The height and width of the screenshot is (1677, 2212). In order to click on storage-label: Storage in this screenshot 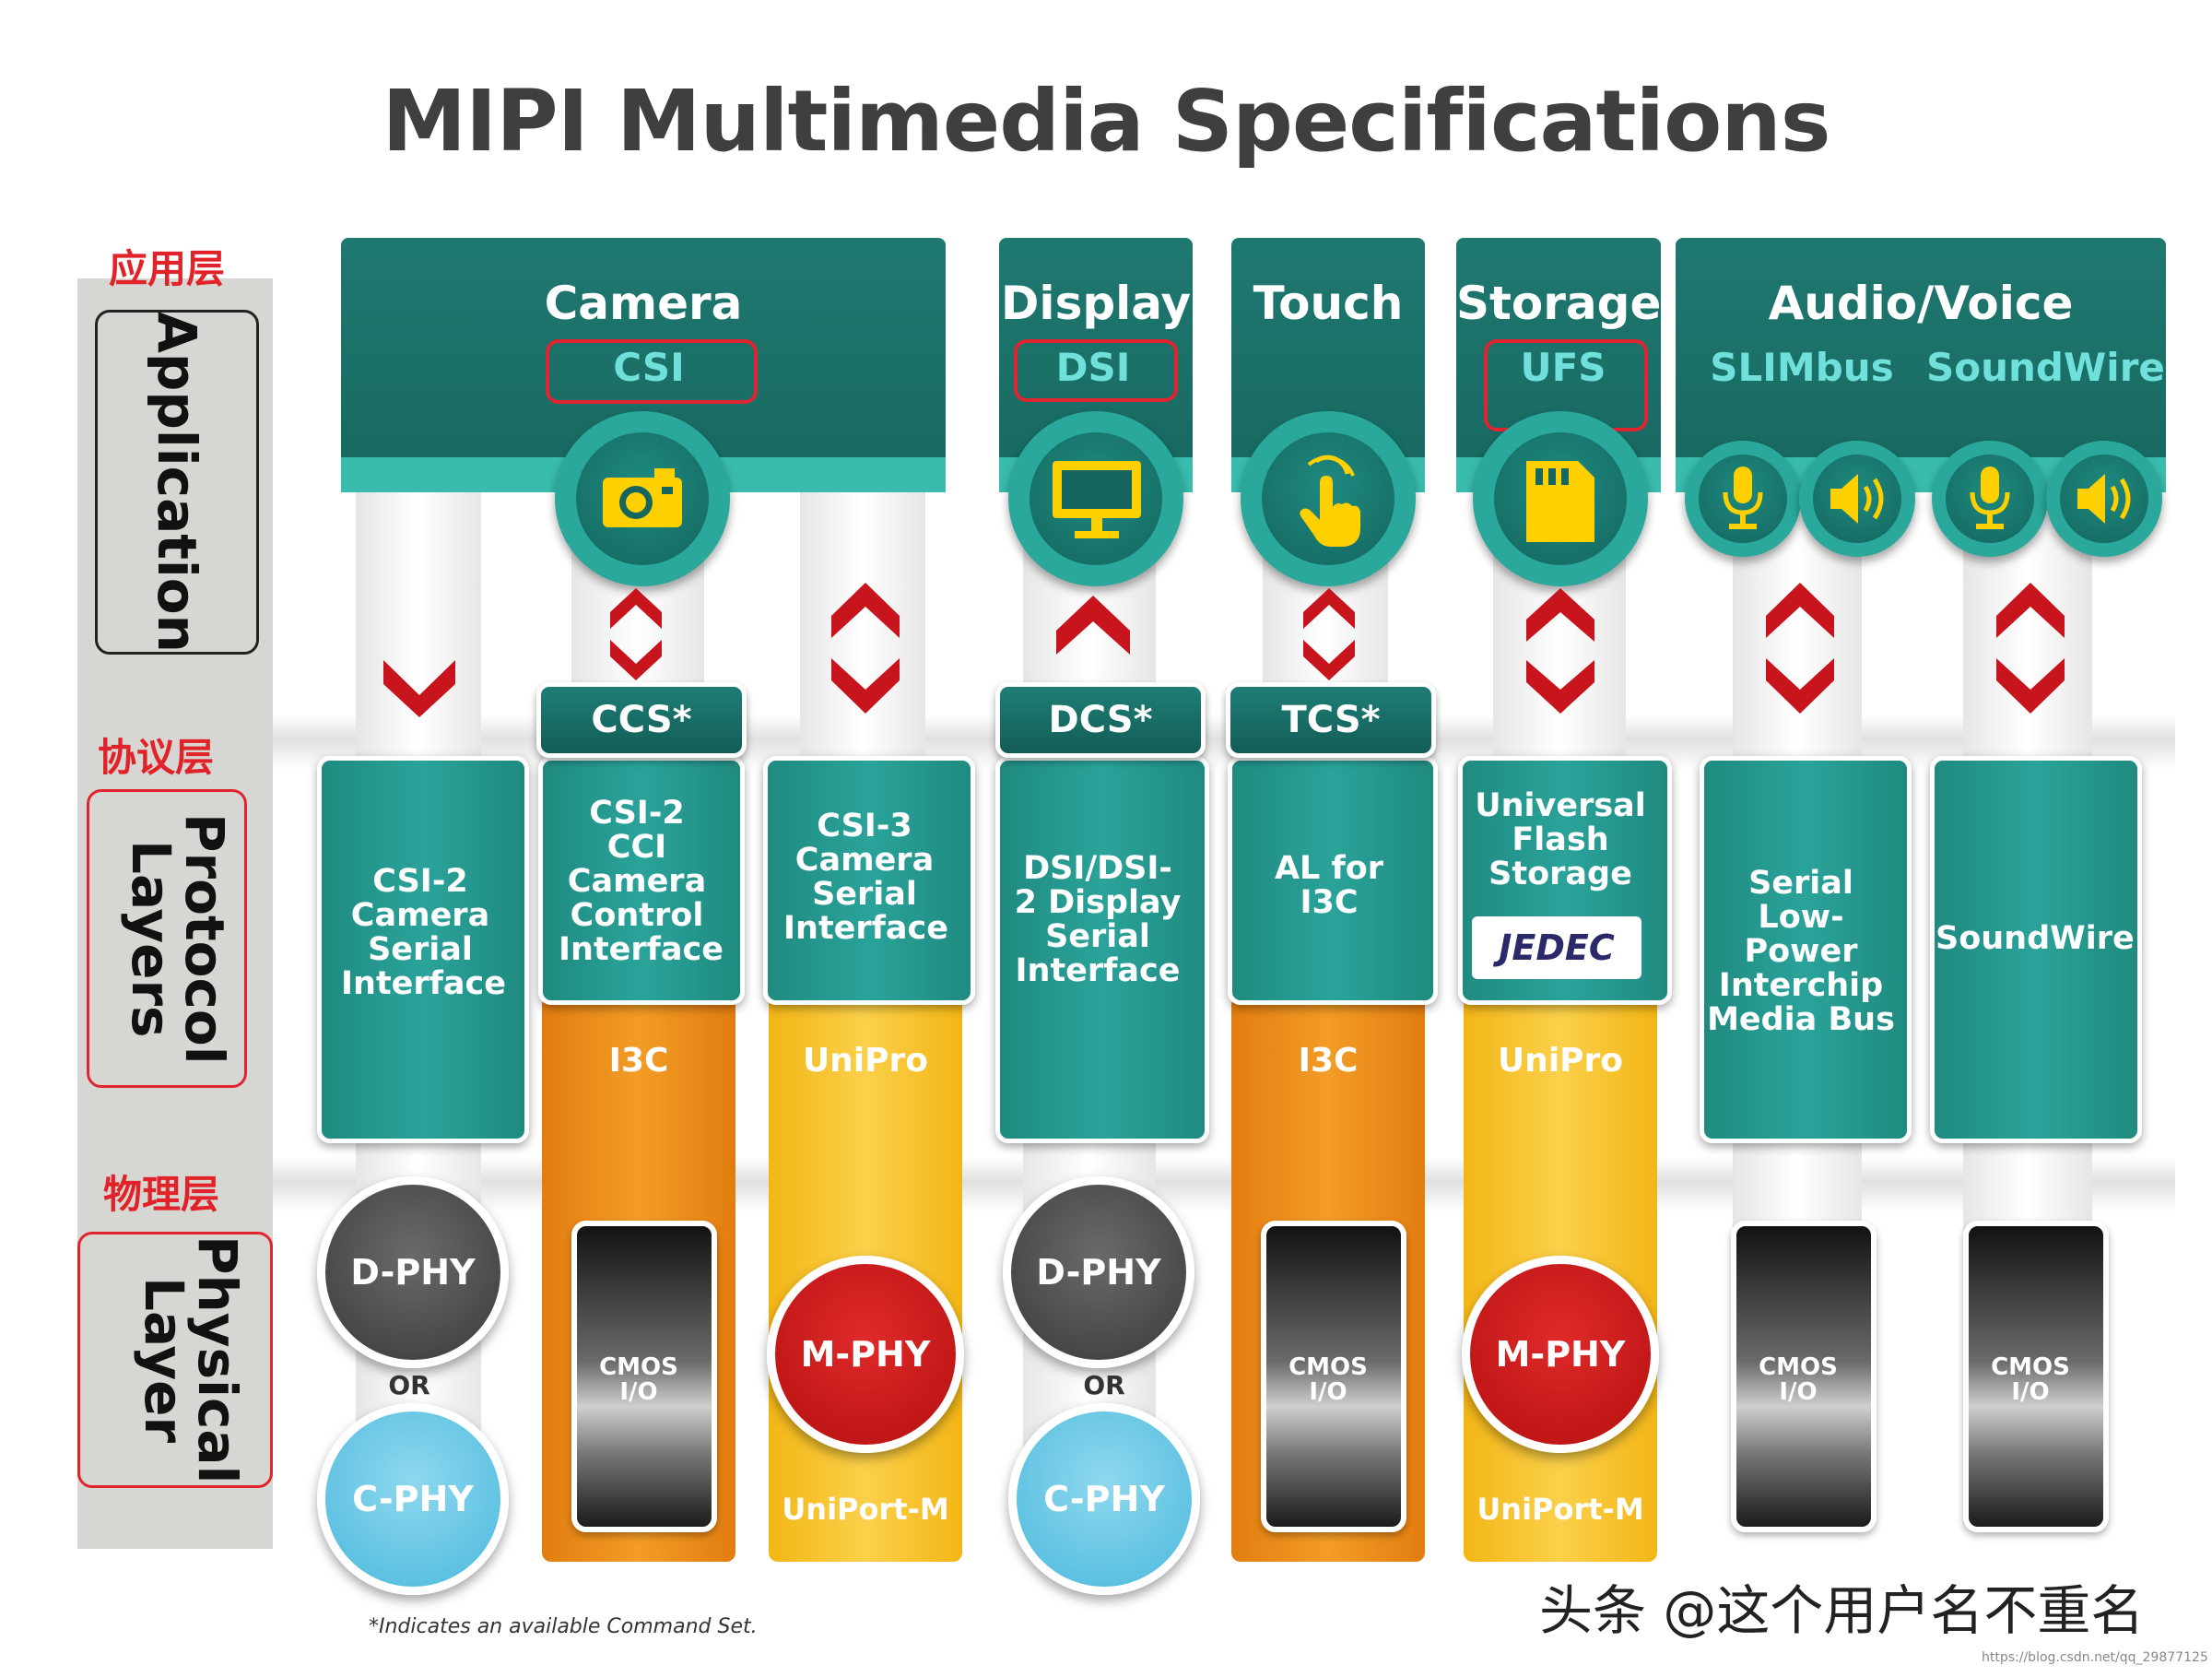, I will do `click(1559, 303)`.